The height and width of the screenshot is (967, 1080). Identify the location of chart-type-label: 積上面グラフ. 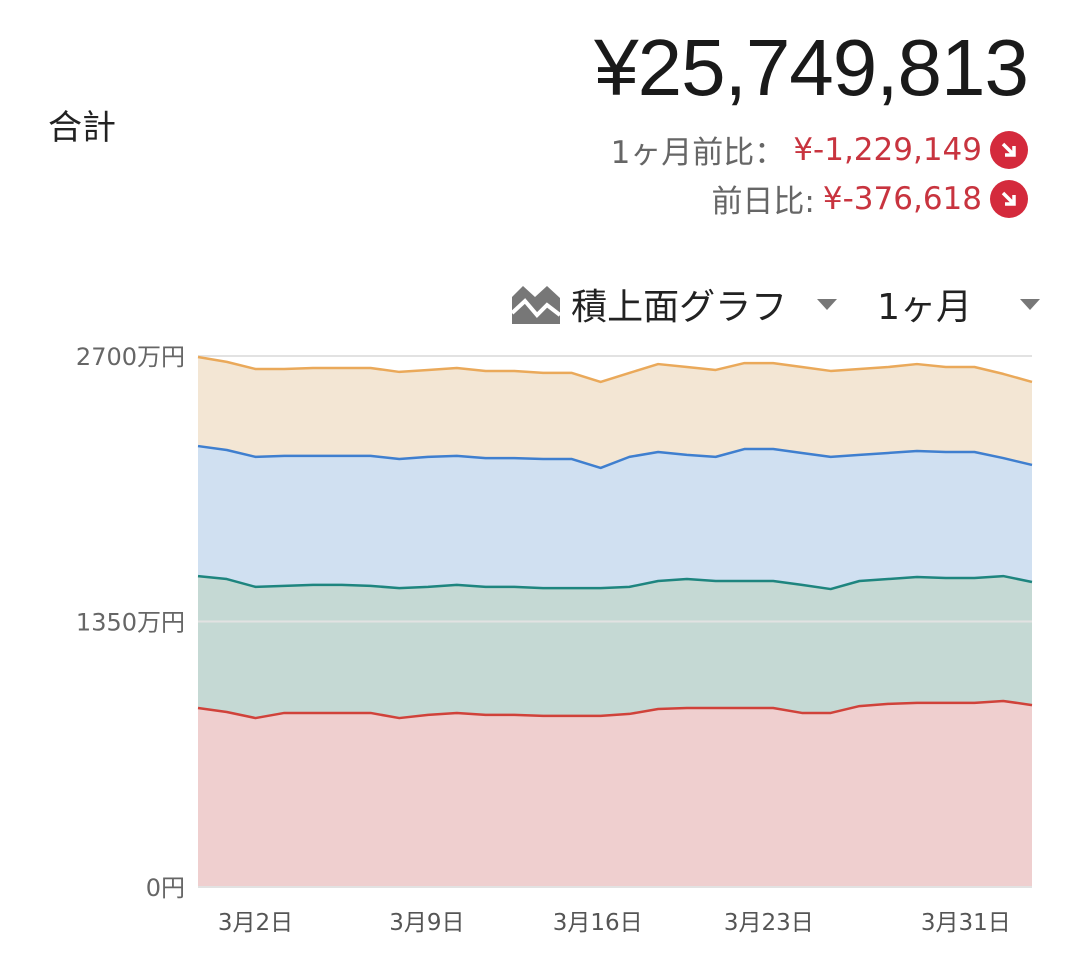
(679, 307).